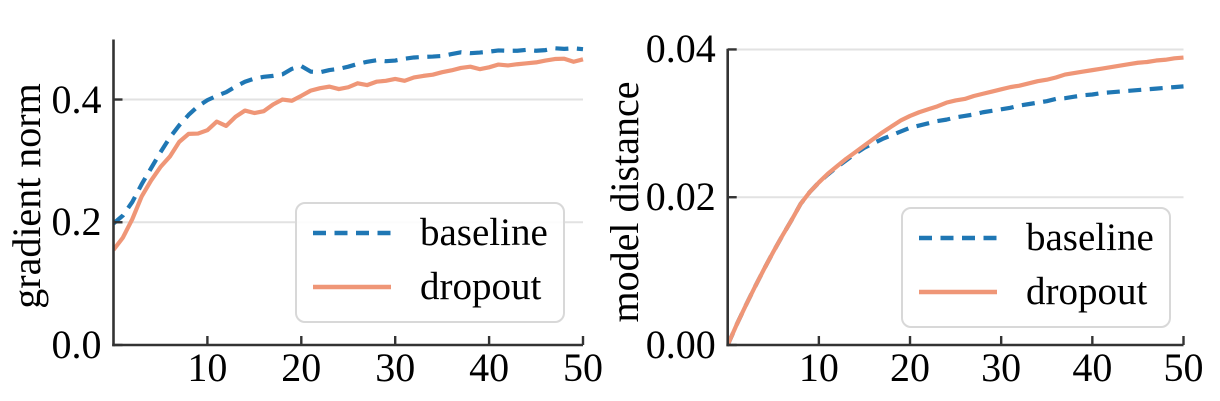 This screenshot has width=1220, height=401. I want to click on legend-right: baseline dropout, so click(1036, 267).